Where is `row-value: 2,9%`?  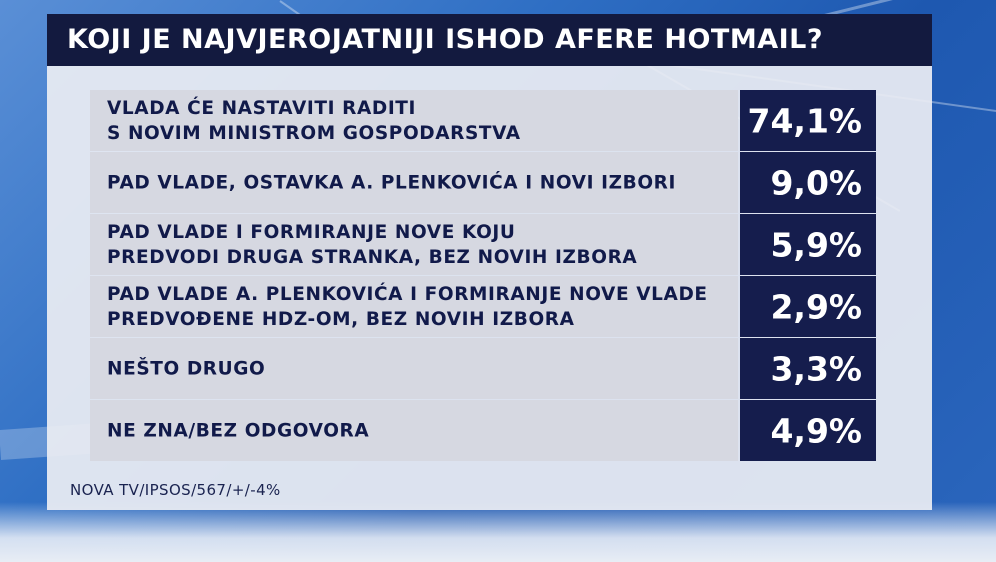 row-value: 2,9% is located at coordinates (816, 306).